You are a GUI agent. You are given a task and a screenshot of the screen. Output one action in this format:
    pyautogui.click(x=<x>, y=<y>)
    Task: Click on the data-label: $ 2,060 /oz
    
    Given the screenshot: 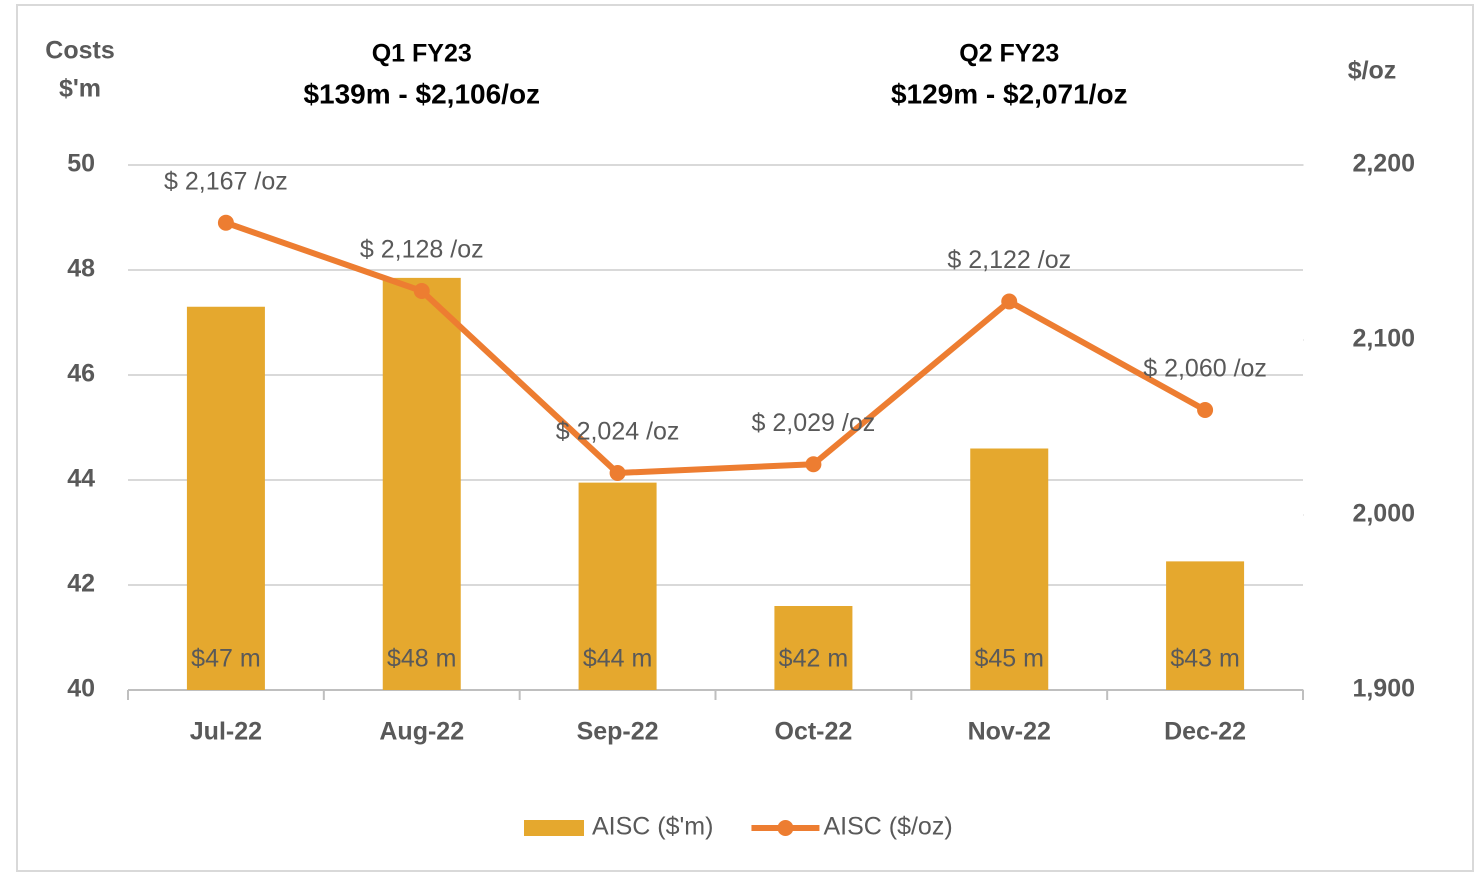 What is the action you would take?
    pyautogui.click(x=1205, y=369)
    